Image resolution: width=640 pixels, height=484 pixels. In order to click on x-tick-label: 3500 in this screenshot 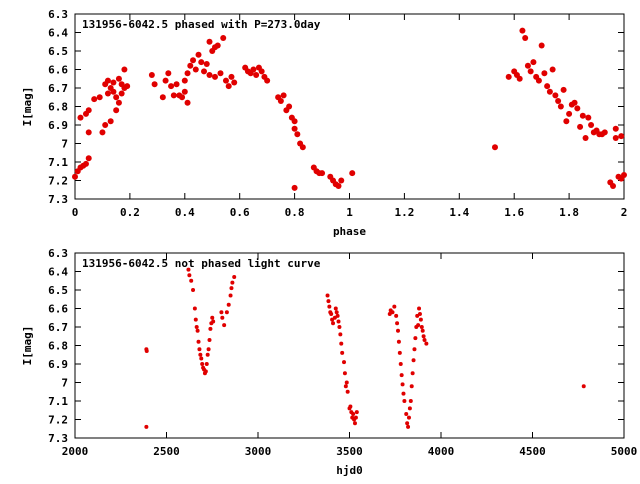, I will do `click(349, 451)`.